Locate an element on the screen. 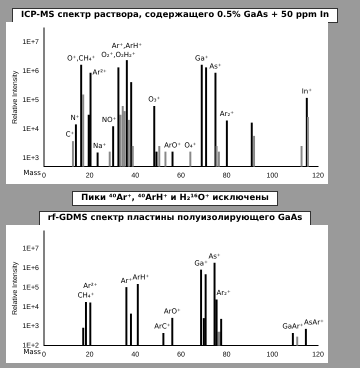 The image size is (360, 368). chart-title: rf-GDMS спектр пластины полуизолирующего GaAs is located at coordinates (175, 218).